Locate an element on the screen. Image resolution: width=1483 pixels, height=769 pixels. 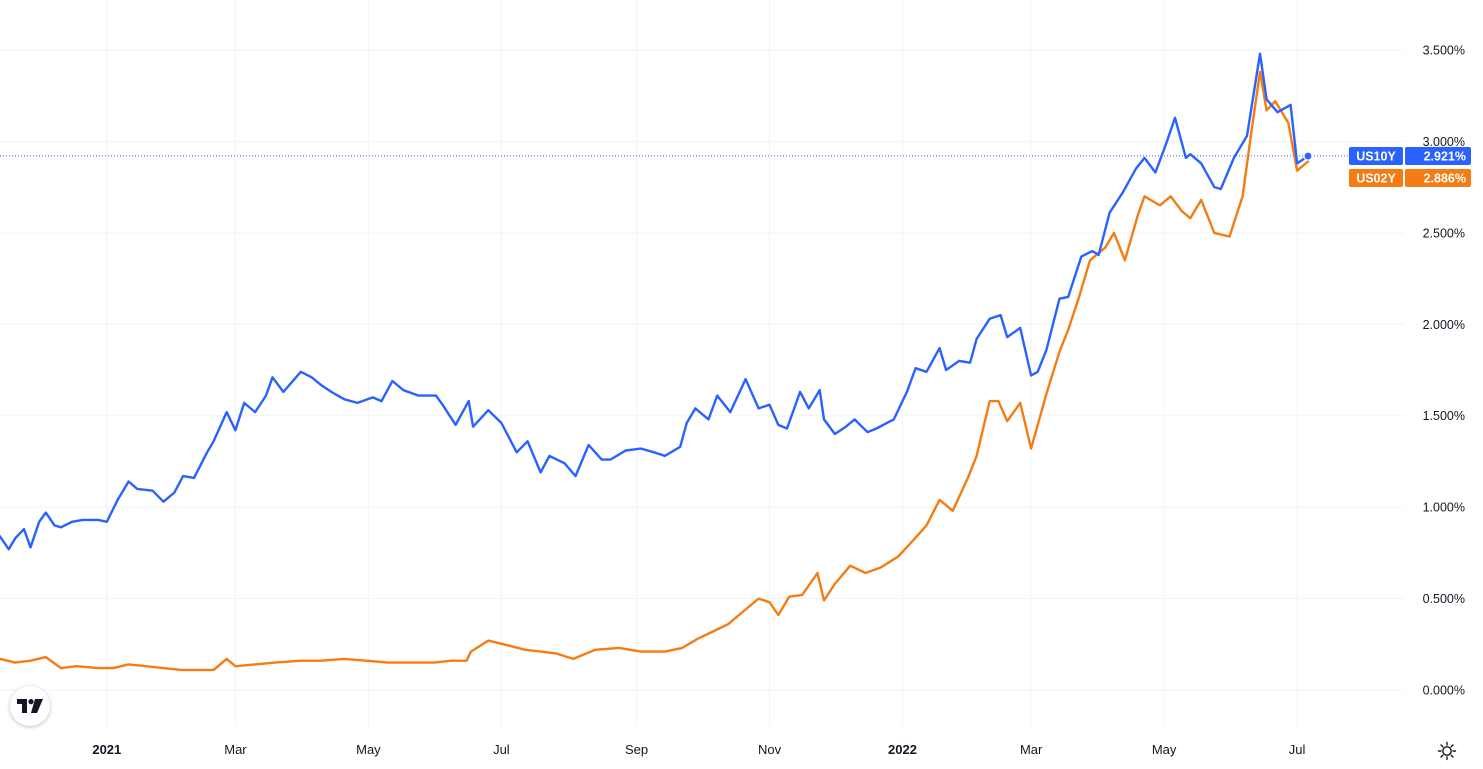
gear-icon is located at coordinates (1447, 751).